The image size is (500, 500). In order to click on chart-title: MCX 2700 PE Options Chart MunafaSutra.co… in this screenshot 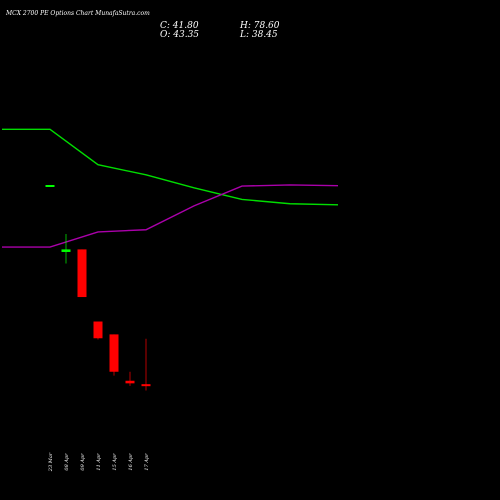, I will do `click(78, 13)`.